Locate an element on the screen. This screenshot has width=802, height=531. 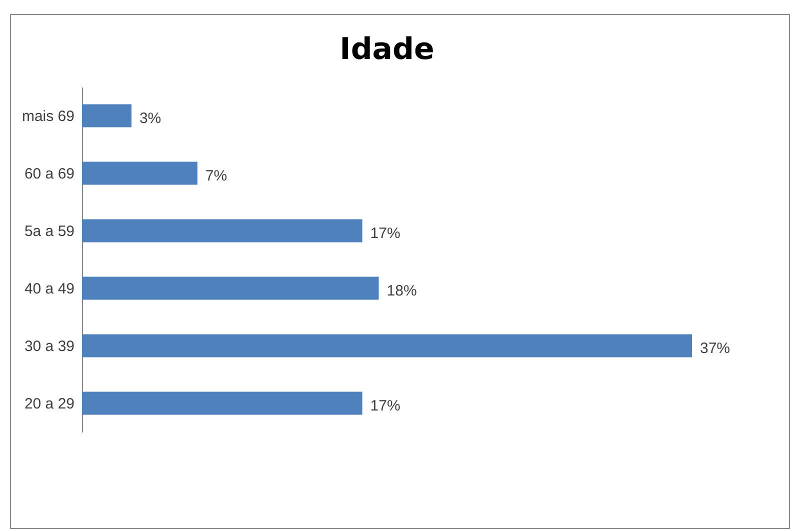
data-label: 3% is located at coordinates (150, 118).